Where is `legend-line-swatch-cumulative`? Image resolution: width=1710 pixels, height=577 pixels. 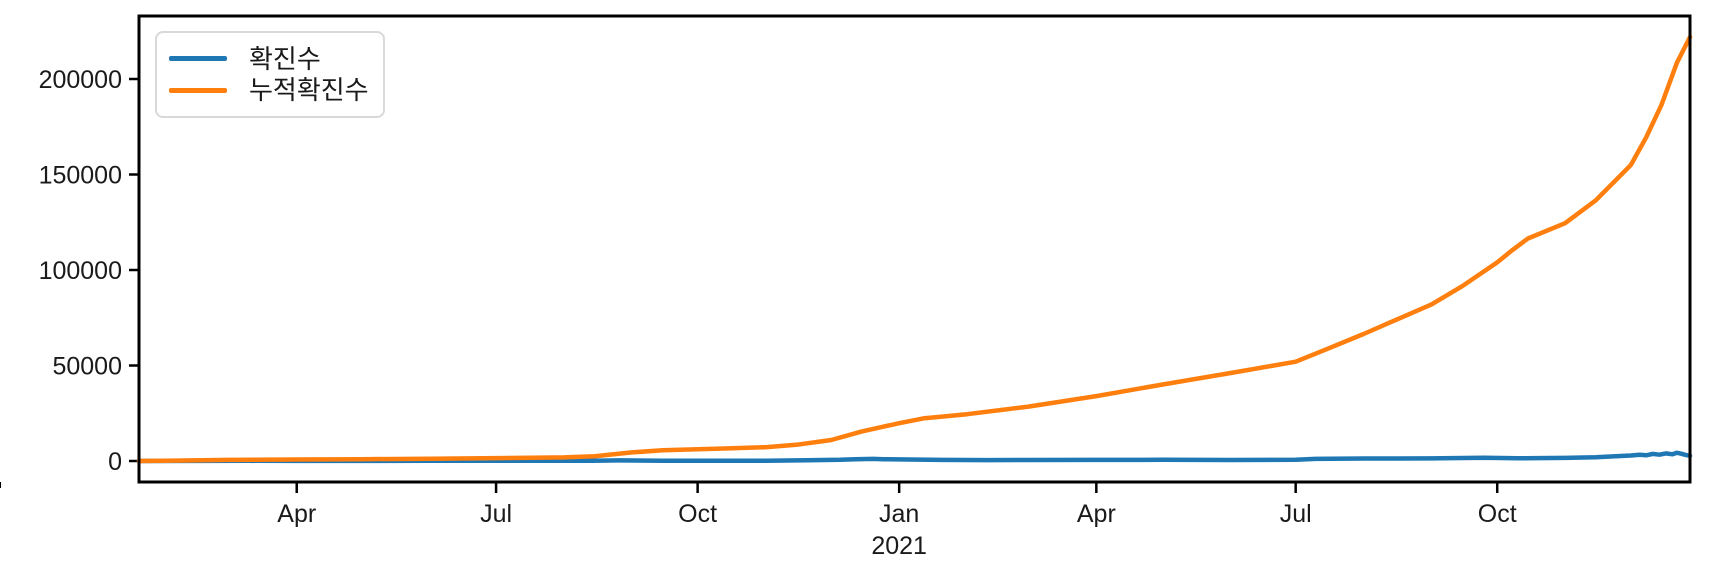
legend-line-swatch-cumulative is located at coordinates (198, 90).